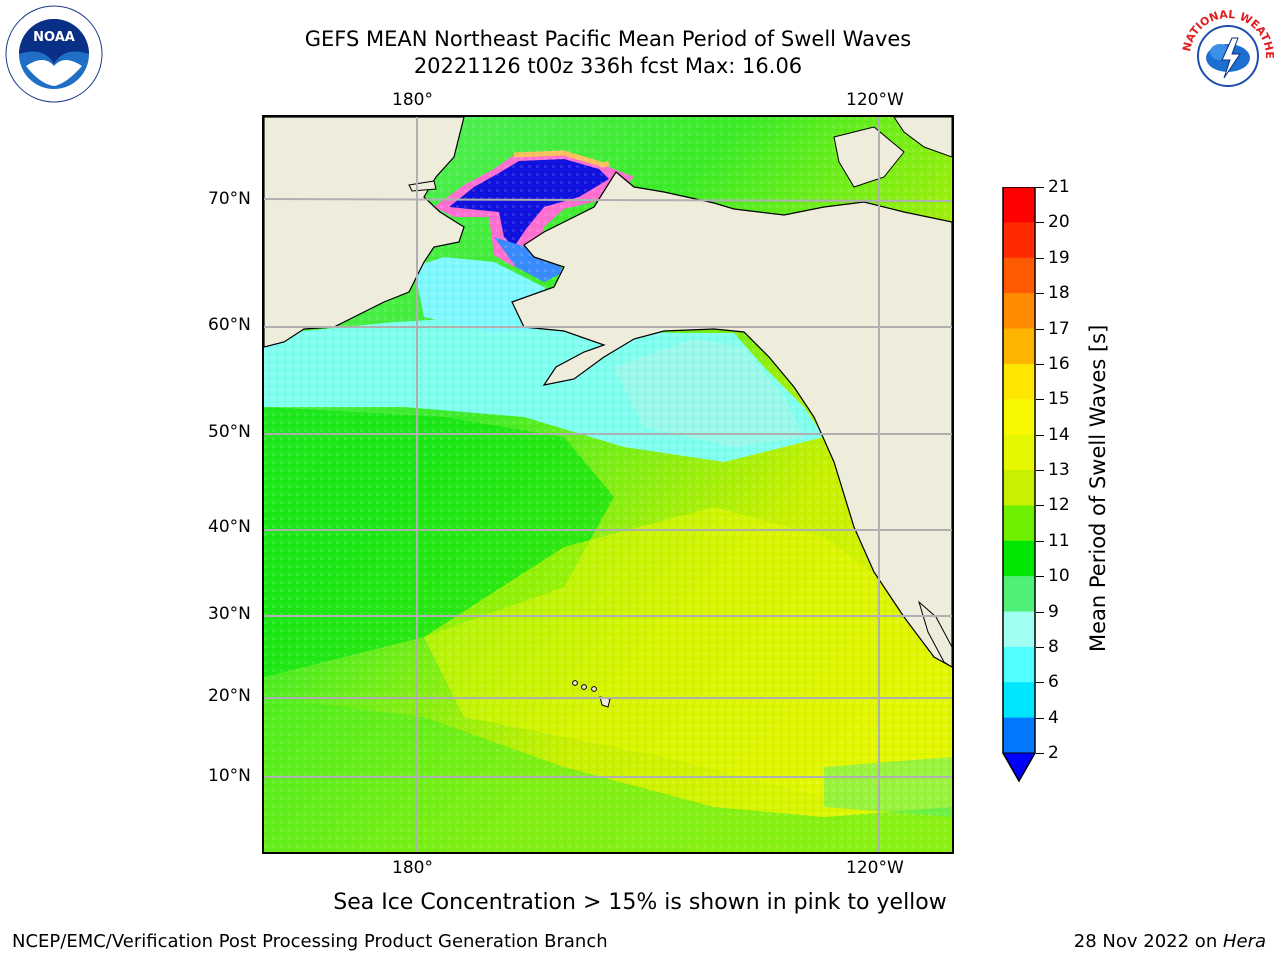  I want to click on lat-label-60n: 60°N, so click(229, 325).